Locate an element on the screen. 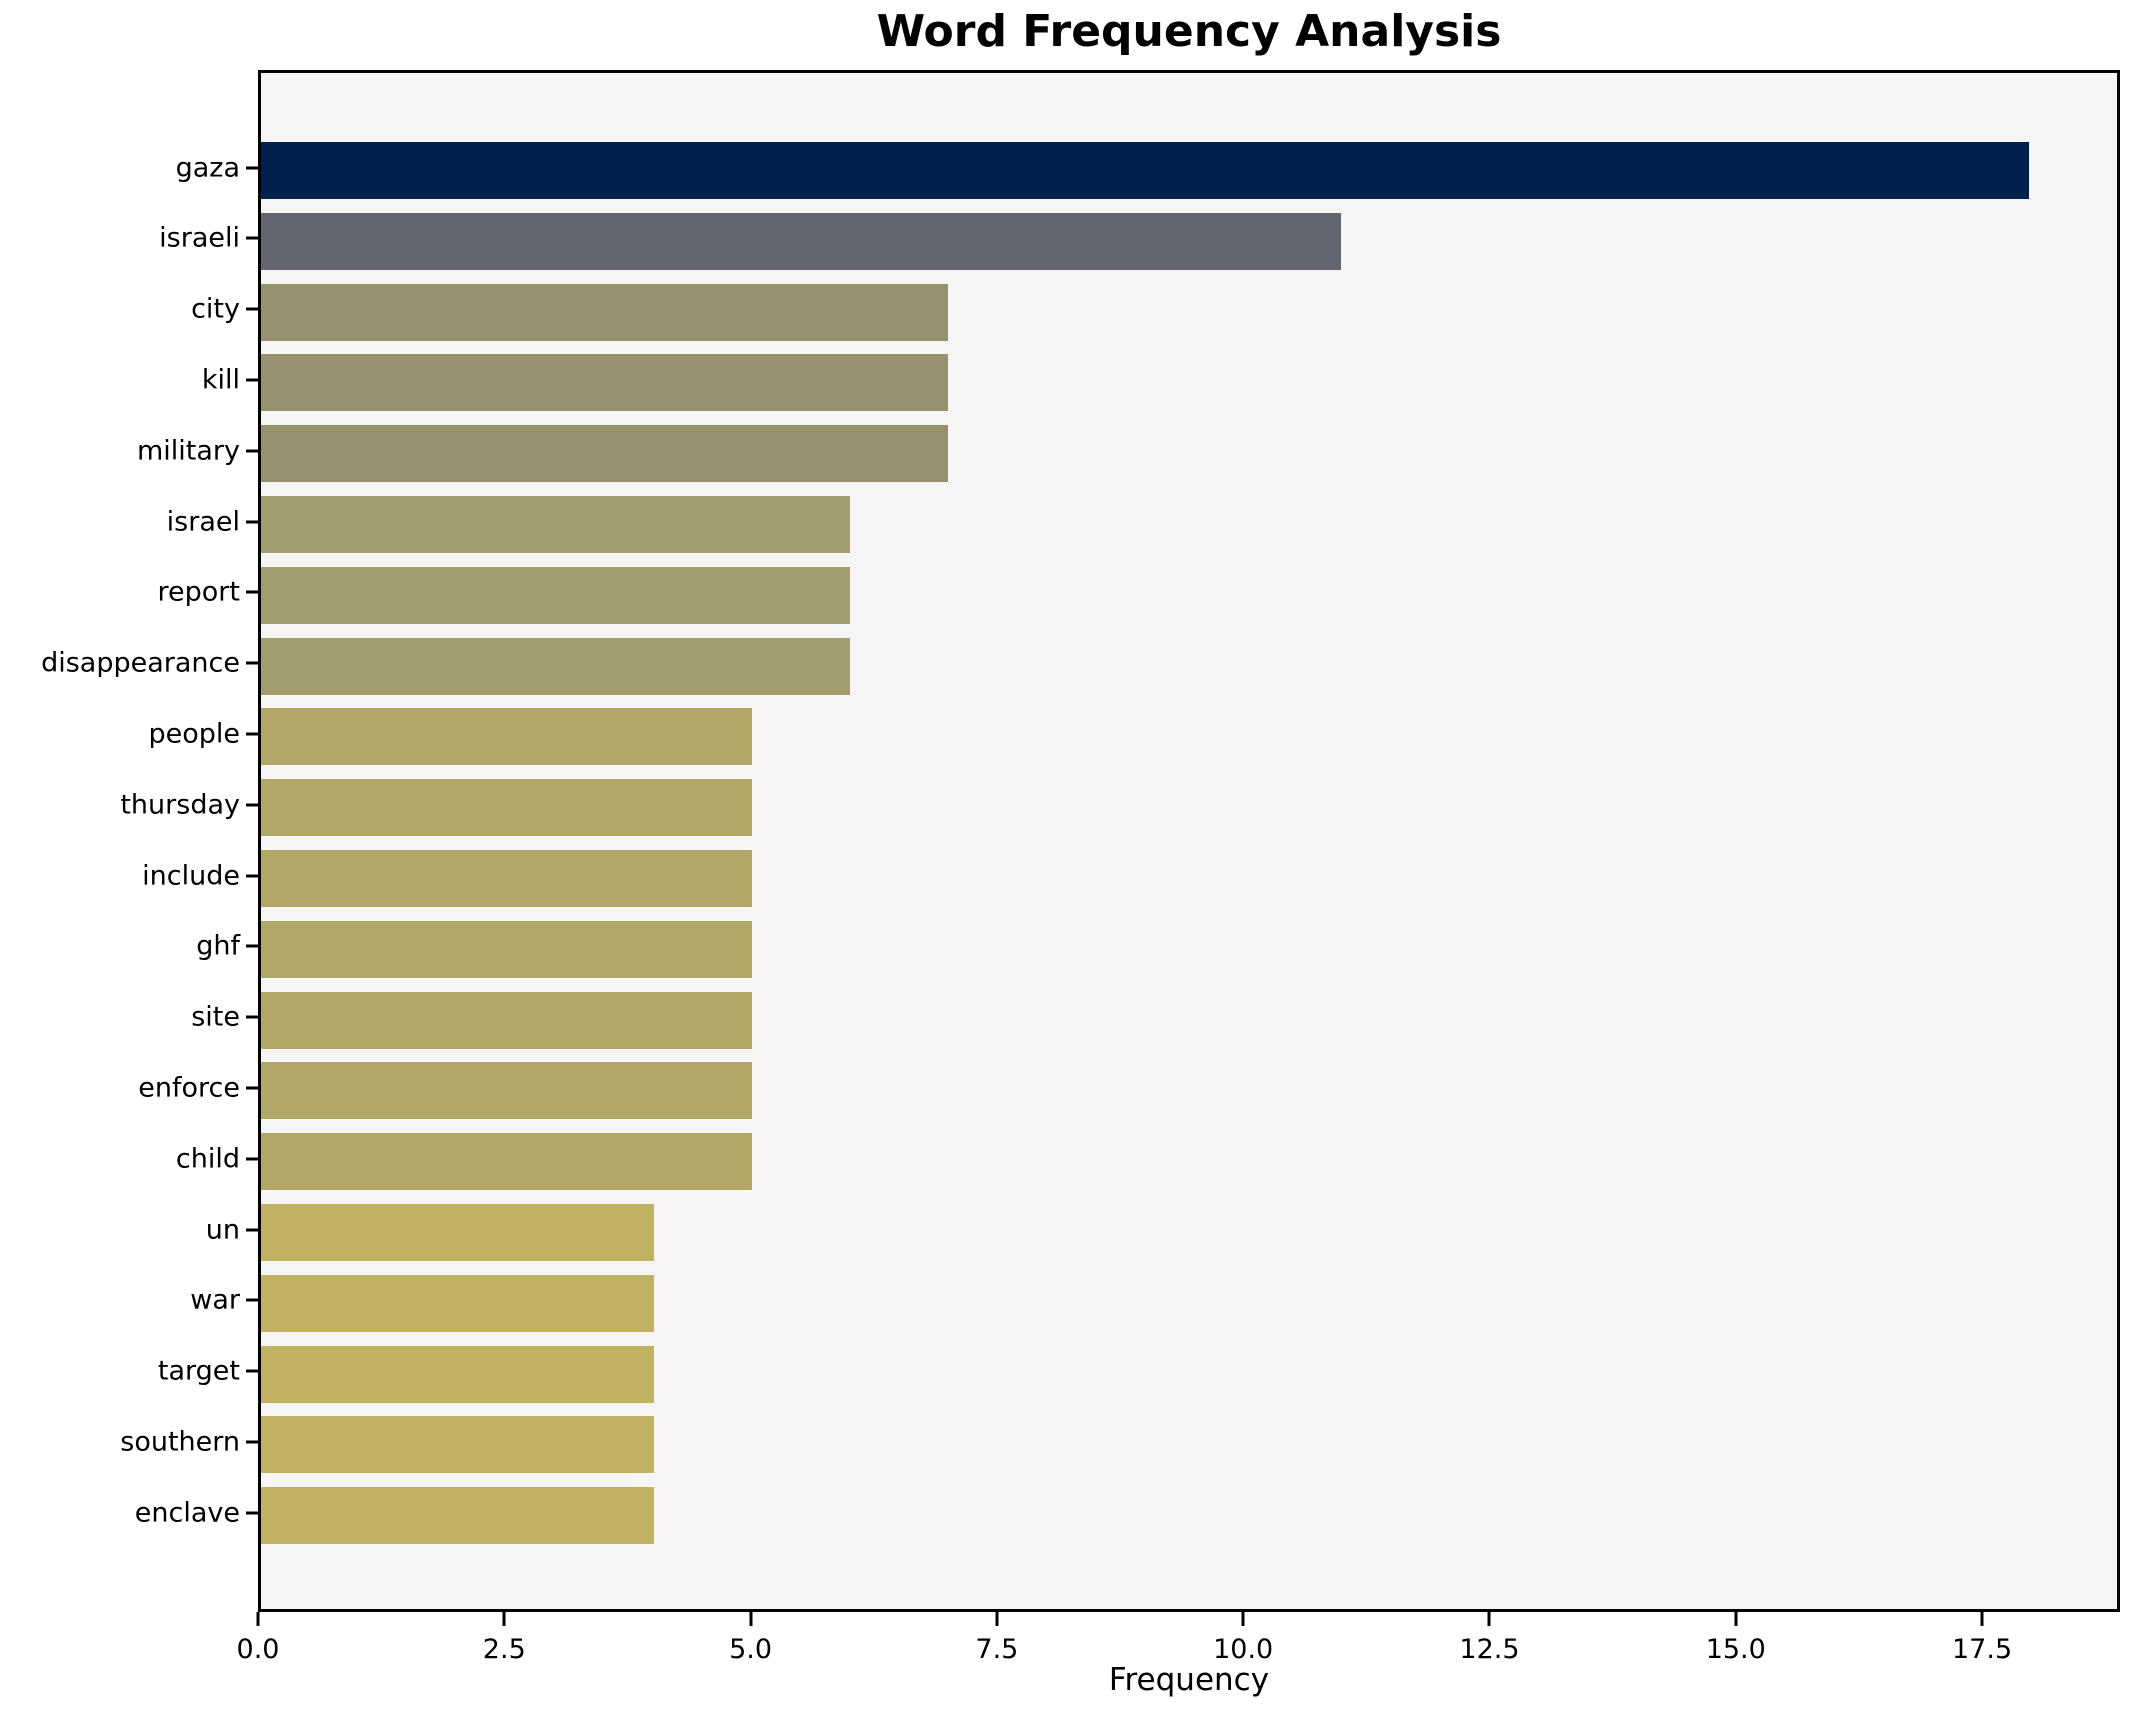  bar-child is located at coordinates (506, 1162).